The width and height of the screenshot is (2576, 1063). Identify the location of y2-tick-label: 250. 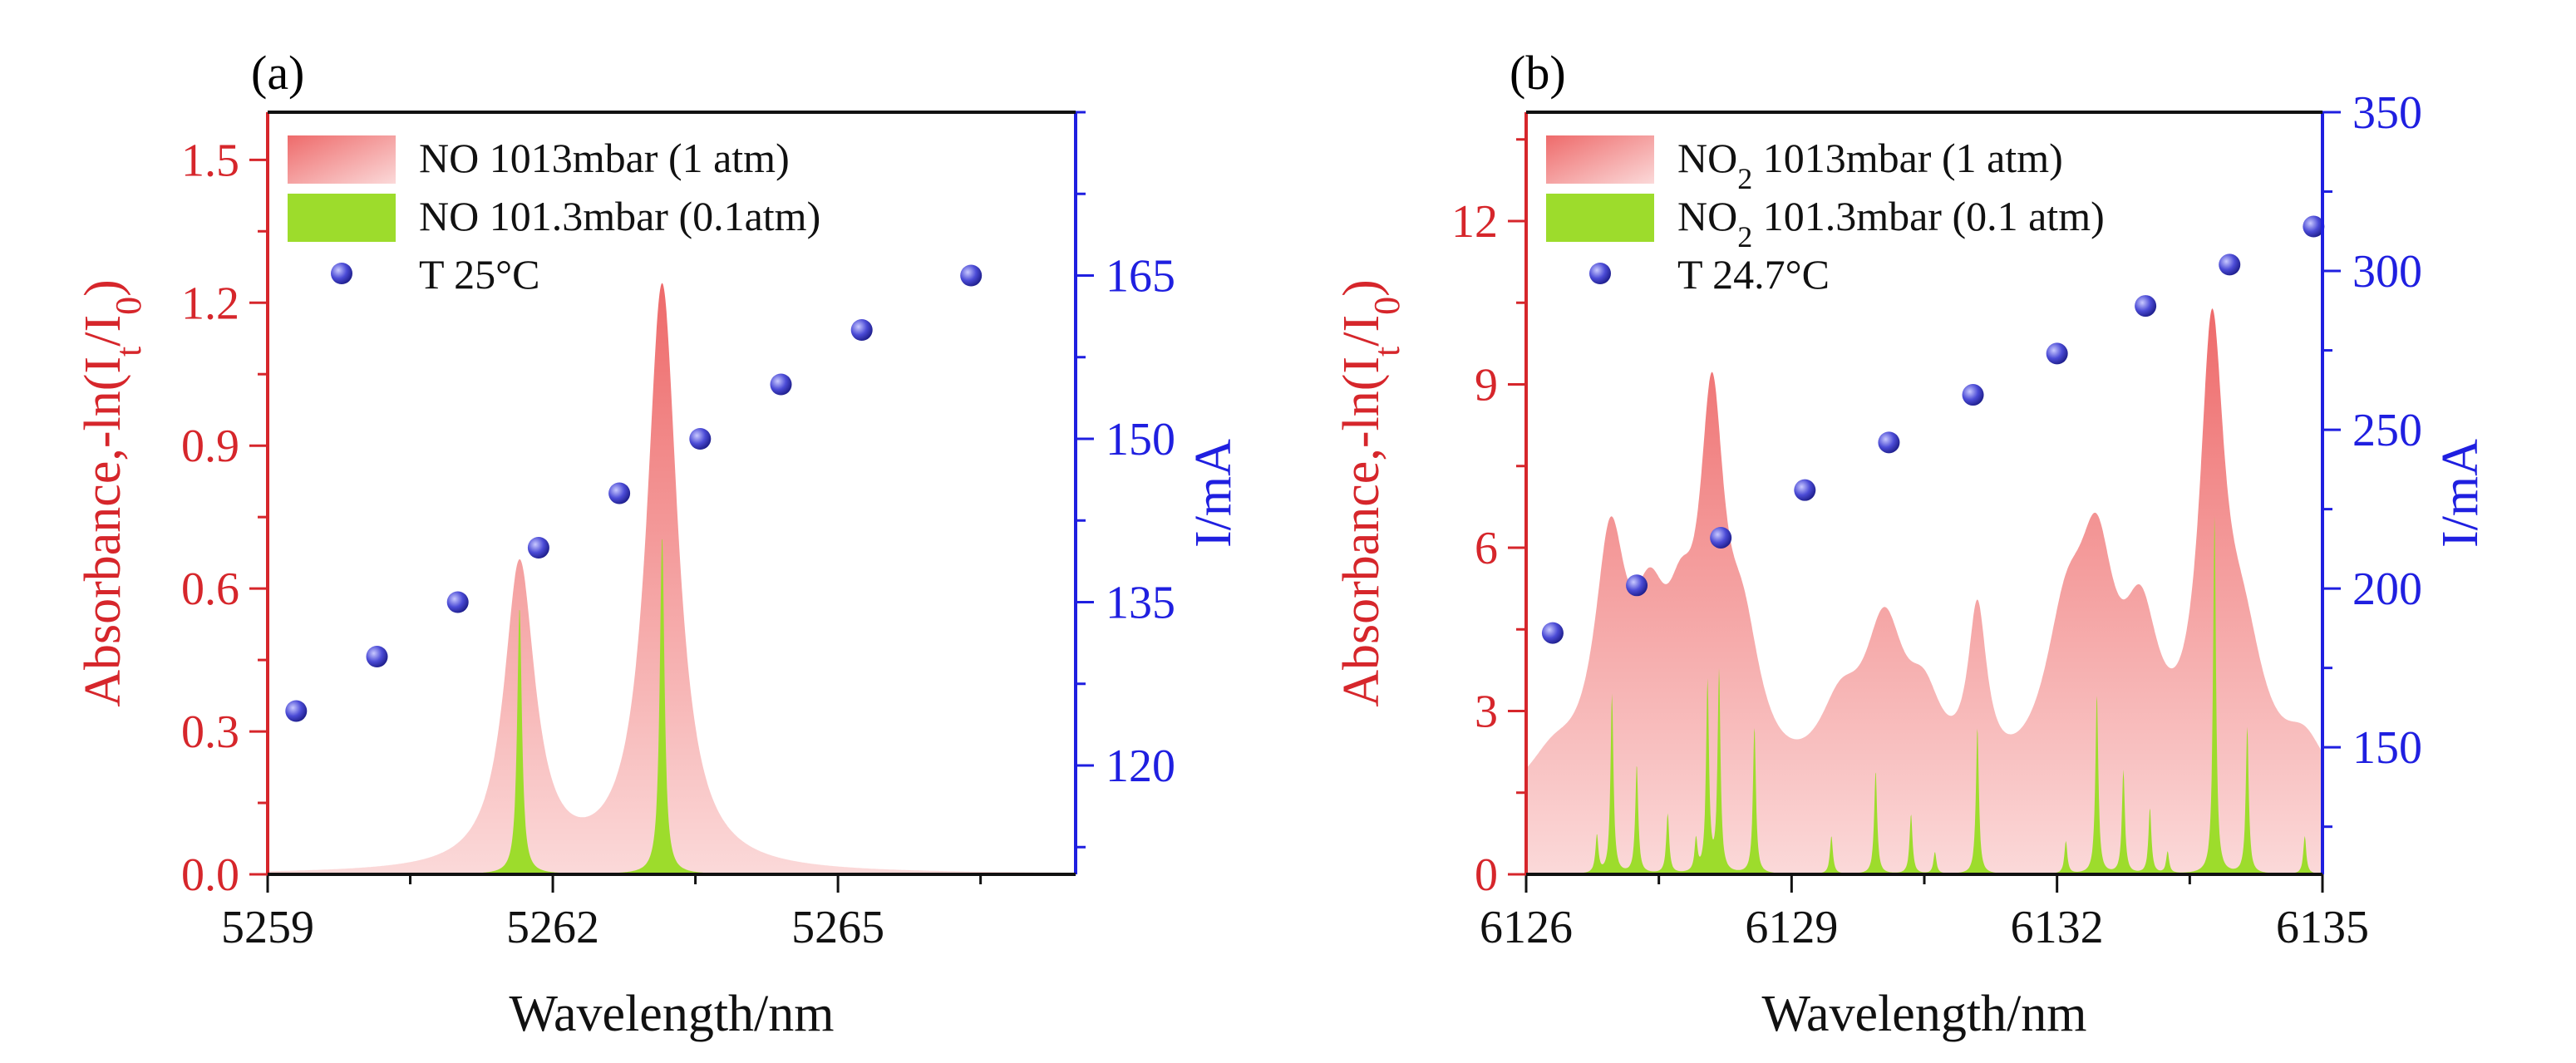
(2387, 430).